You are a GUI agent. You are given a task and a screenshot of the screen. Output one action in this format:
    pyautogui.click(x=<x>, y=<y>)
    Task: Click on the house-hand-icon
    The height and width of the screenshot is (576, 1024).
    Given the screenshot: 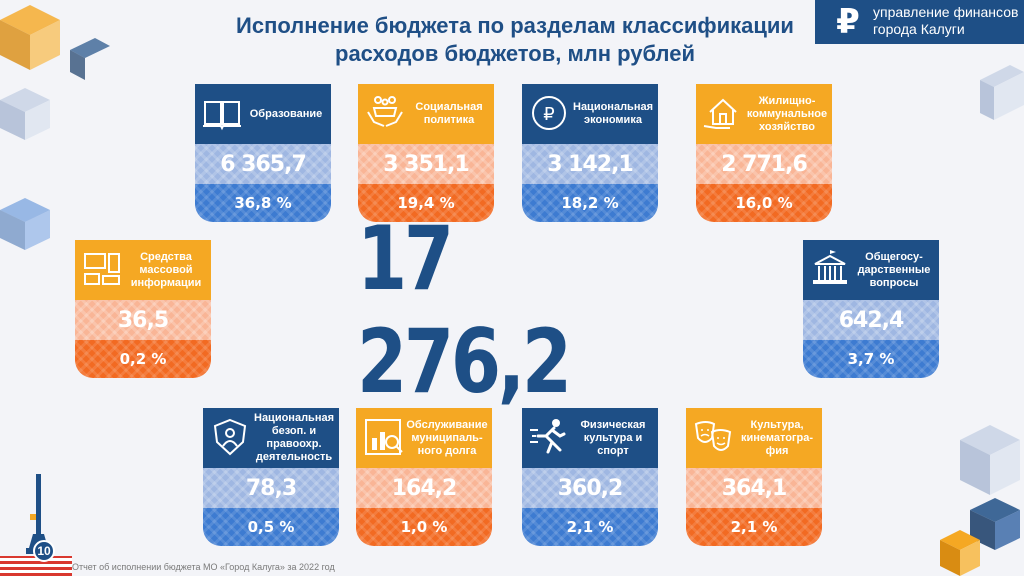 What is the action you would take?
    pyautogui.click(x=720, y=113)
    